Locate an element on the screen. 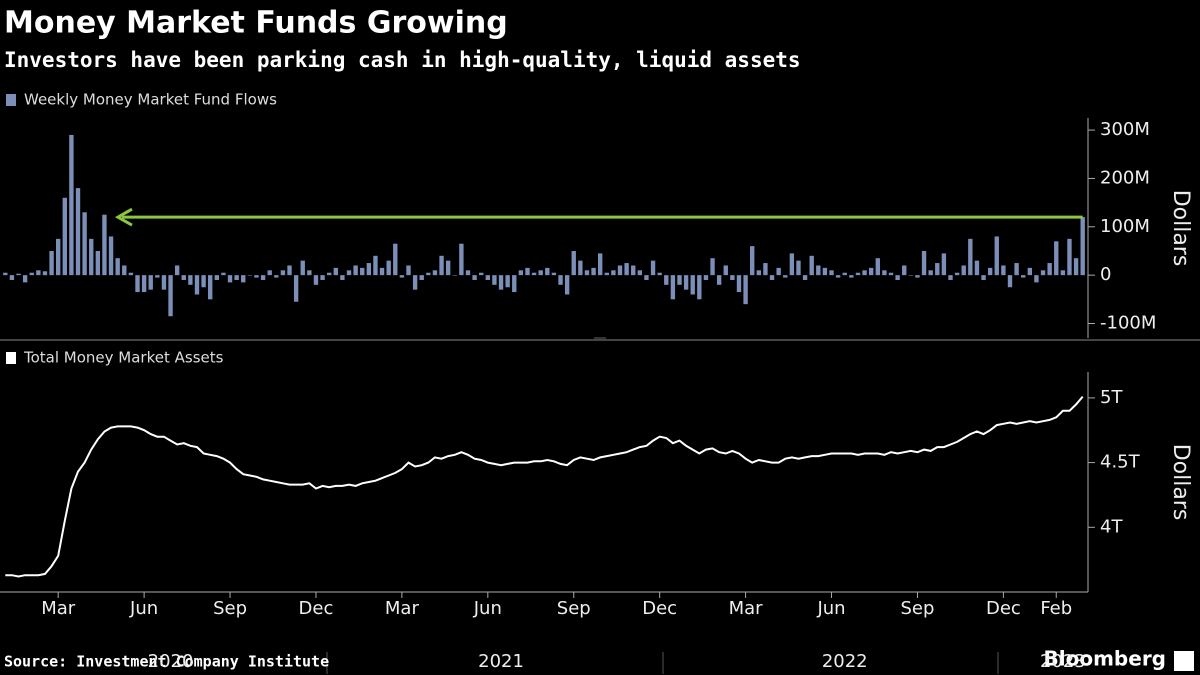  source: Source: Investment Company Institute is located at coordinates (166, 662).